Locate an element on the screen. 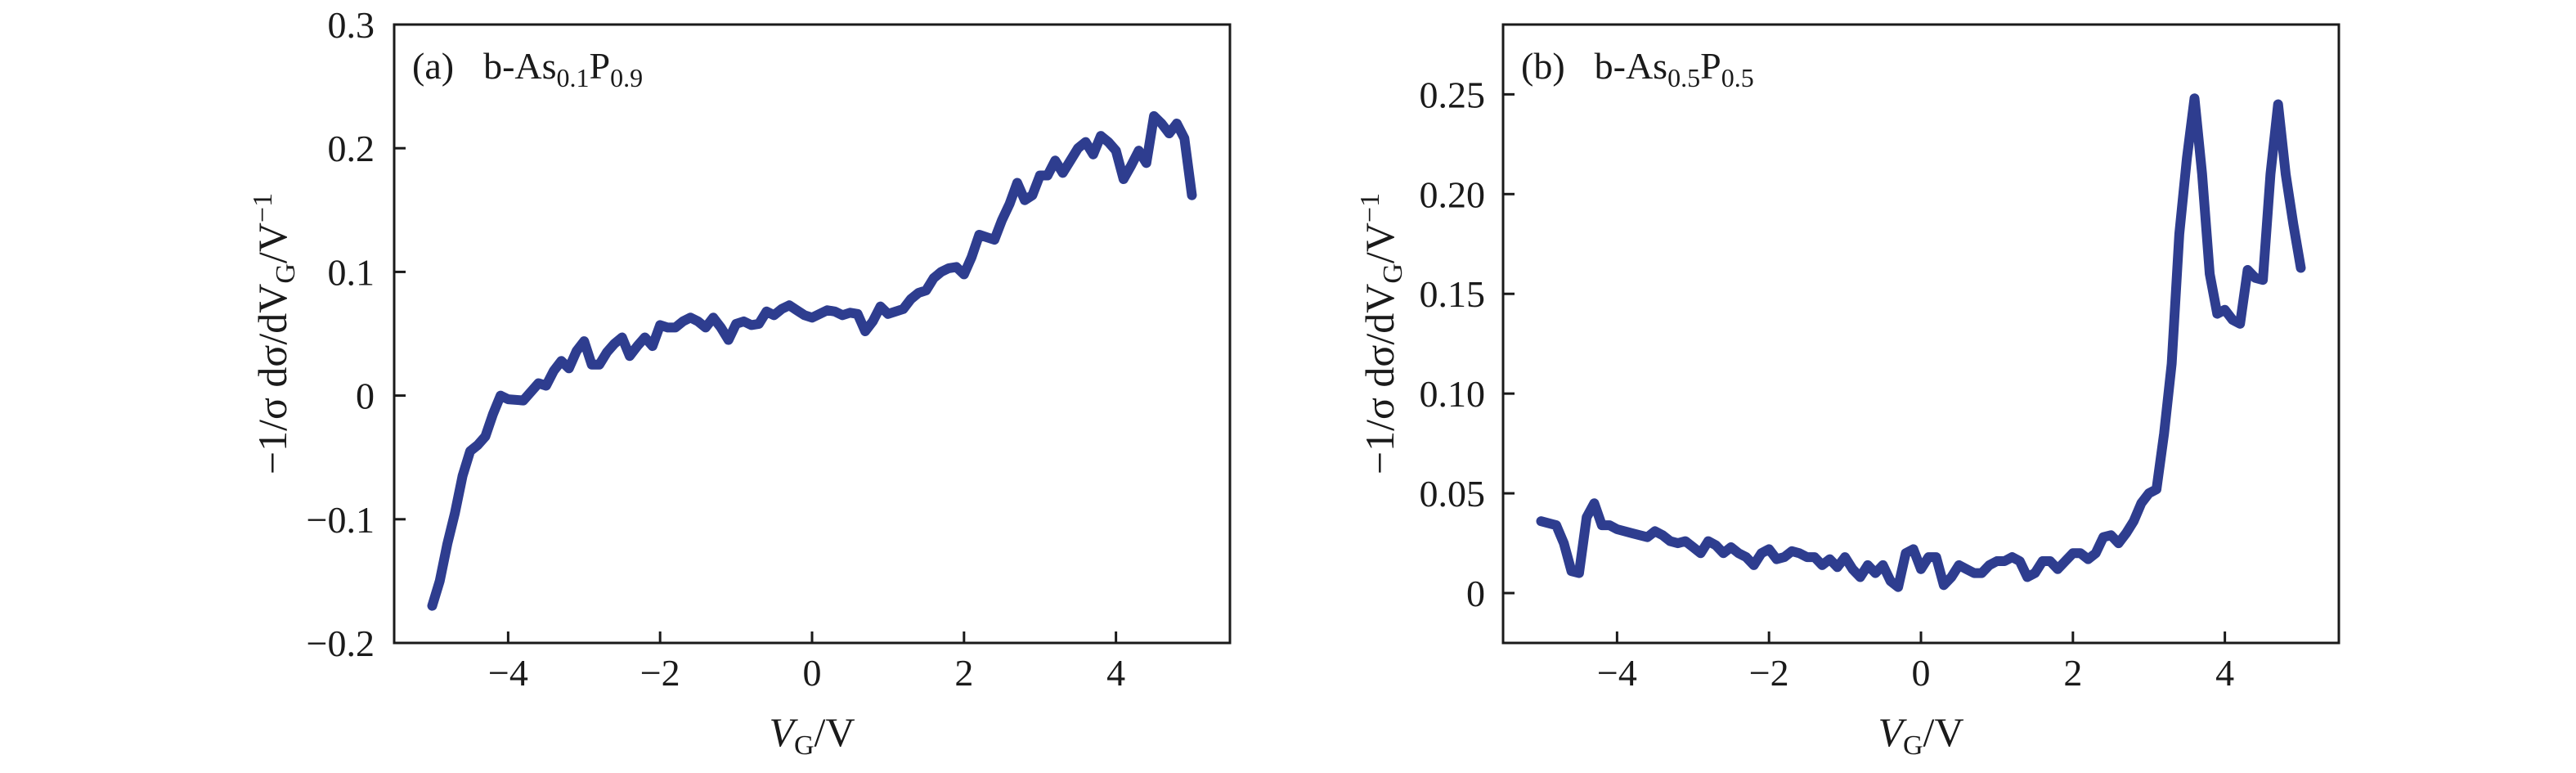 The height and width of the screenshot is (773, 2576). chart-b-panel-annotation: (b) b-As0.5P0.5 is located at coordinates (1637, 68).